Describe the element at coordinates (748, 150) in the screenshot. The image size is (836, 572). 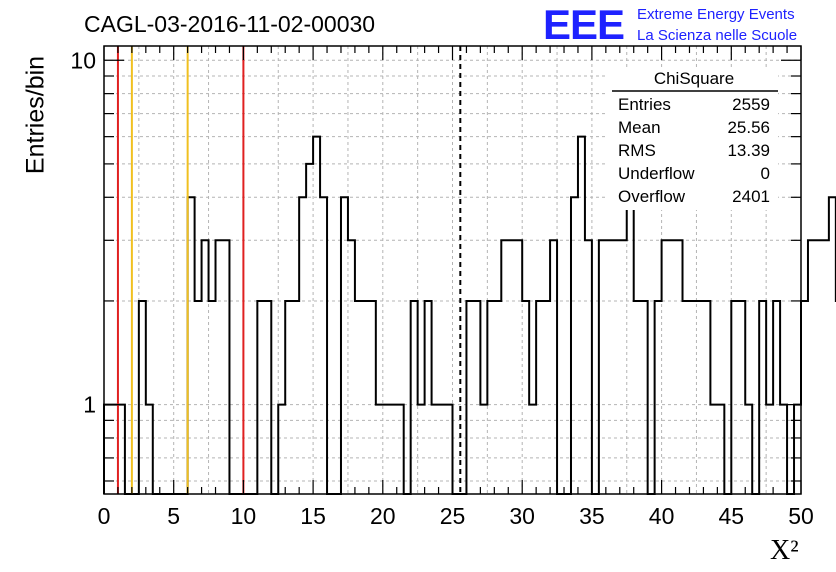
I see `stats-rms-value: 13.39` at that location.